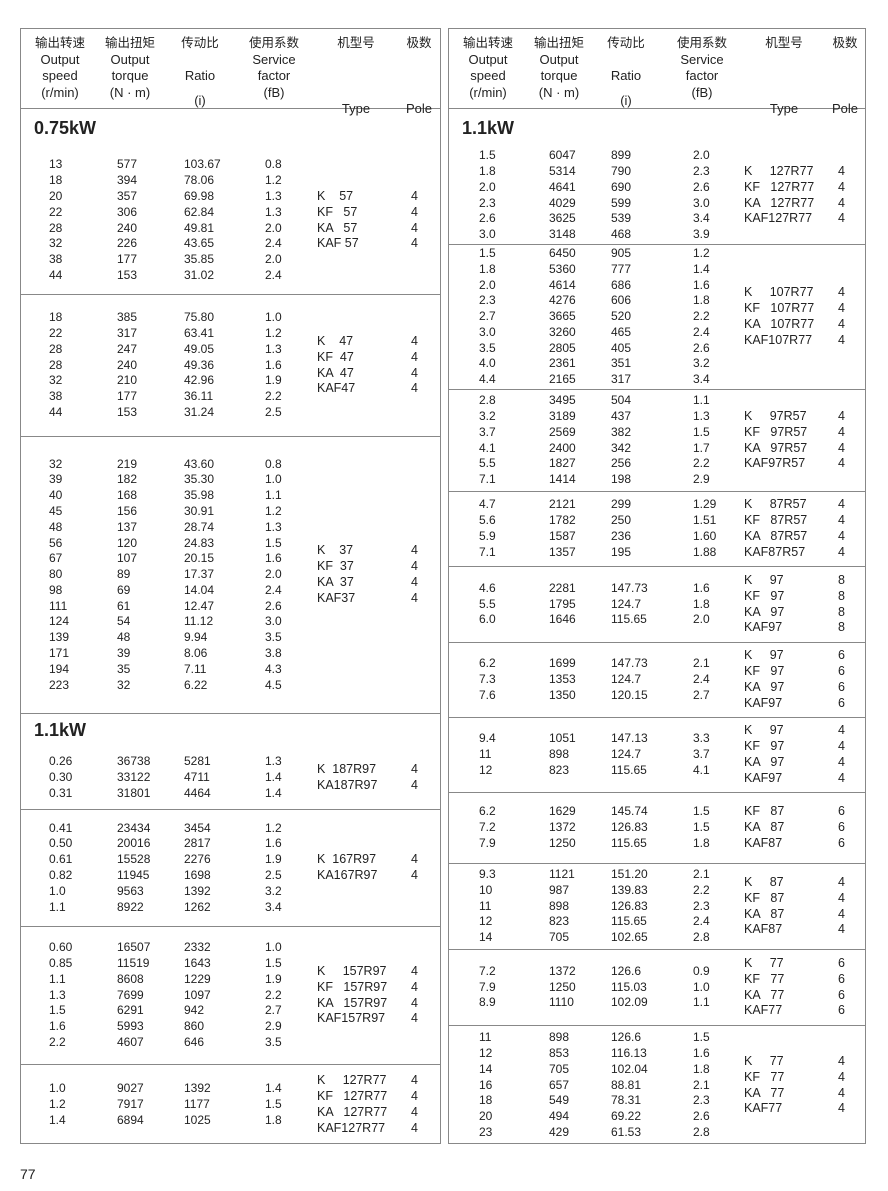  Describe the element at coordinates (377, 197) in the screenshot. I see `type-row: K 57 4` at that location.